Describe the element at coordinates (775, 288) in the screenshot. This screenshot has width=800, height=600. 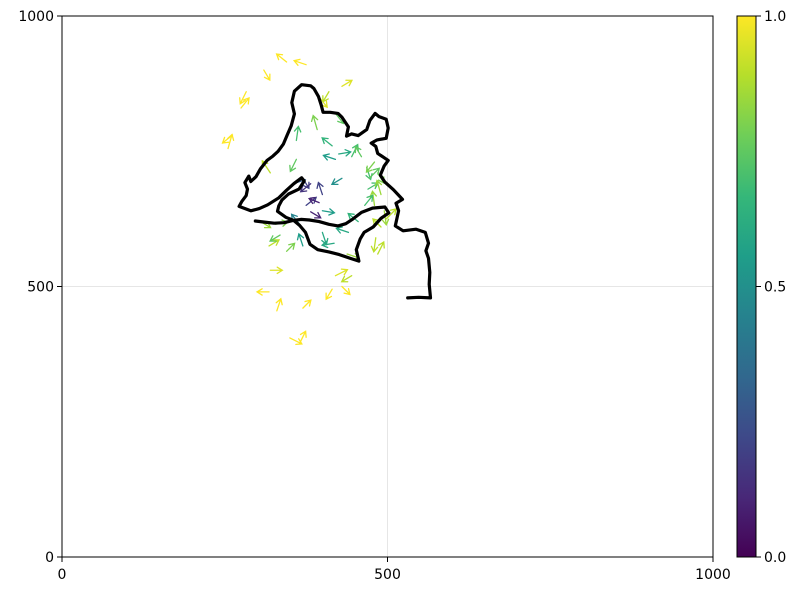
I see `colorbar-tick-label: 0.5` at that location.